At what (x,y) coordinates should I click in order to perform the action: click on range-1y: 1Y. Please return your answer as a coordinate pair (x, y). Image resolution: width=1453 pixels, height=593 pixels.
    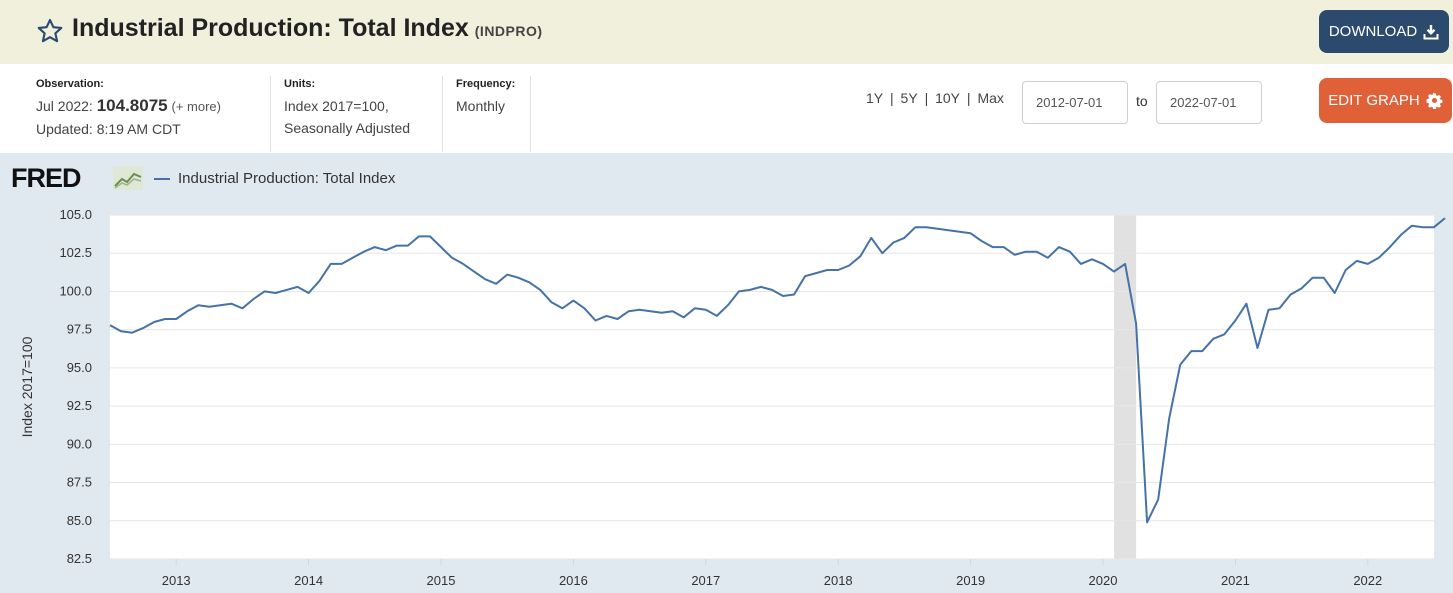
    Looking at the image, I should click on (875, 98).